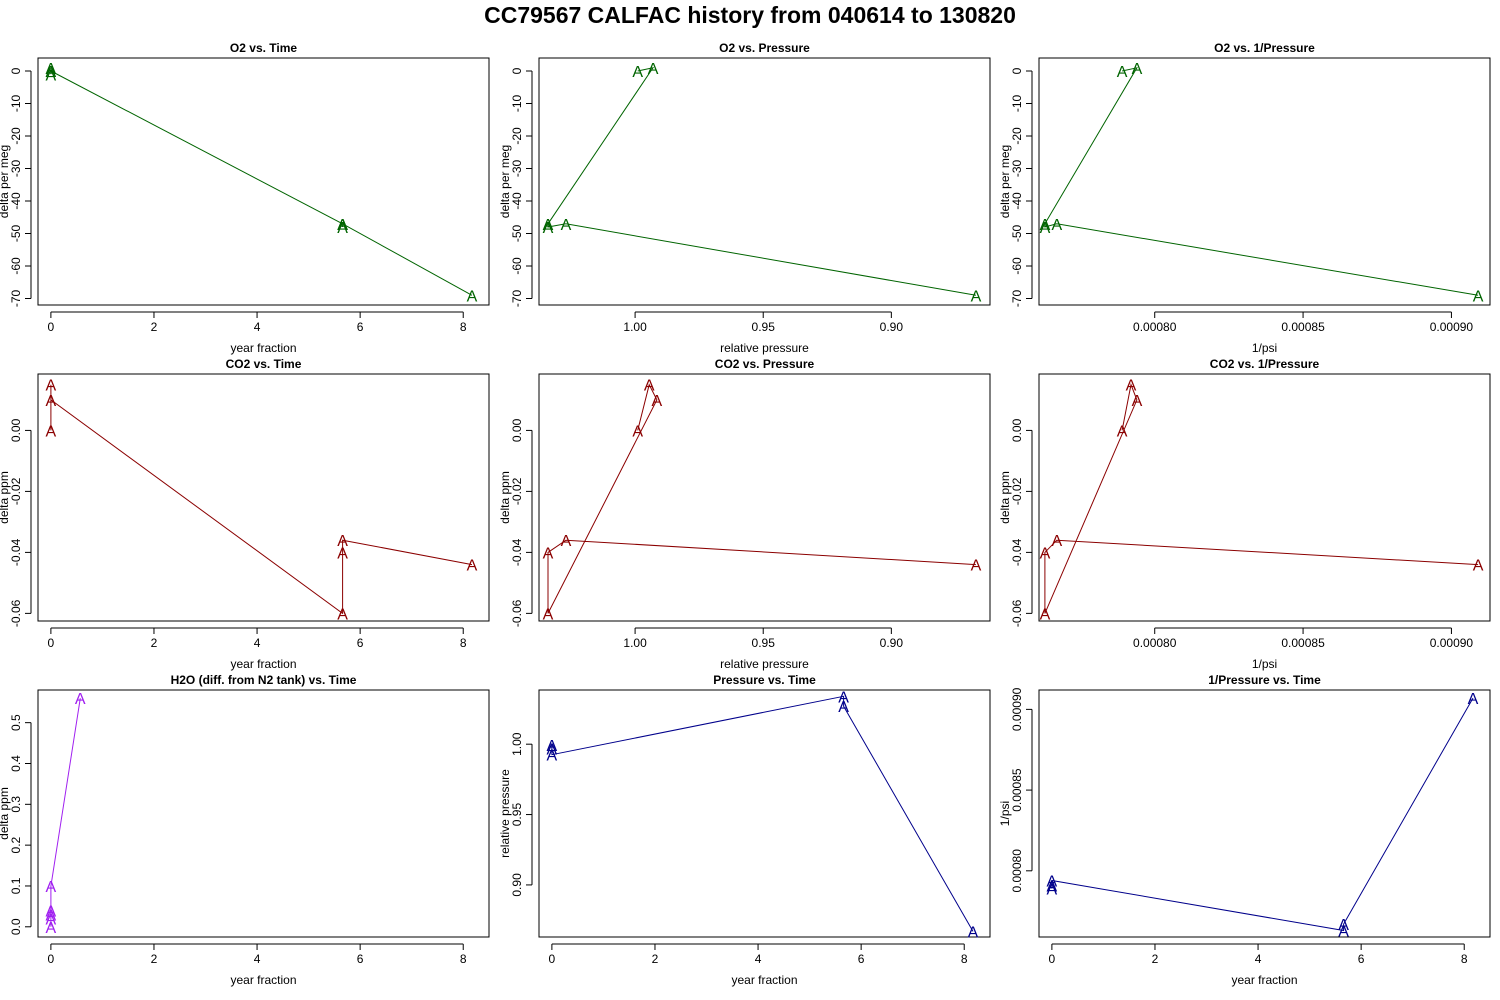 This screenshot has height=1000, width=1500. I want to click on y-tick-label: -30, so click(16, 169).